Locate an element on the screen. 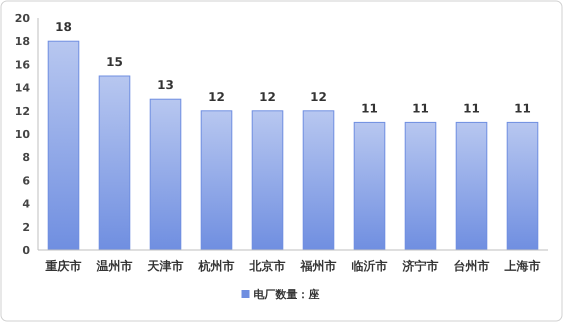  y-tick-label: 20 is located at coordinates (22, 18).